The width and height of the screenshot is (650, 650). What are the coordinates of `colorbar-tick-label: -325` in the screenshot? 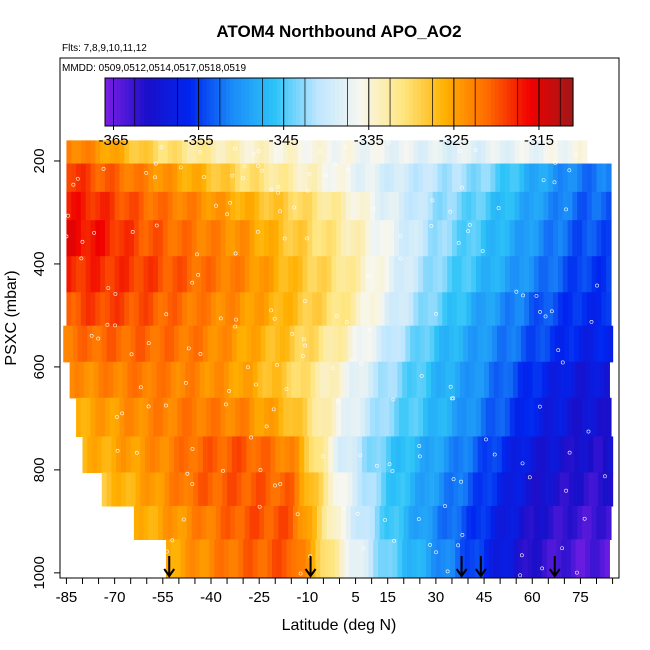 It's located at (454, 140).